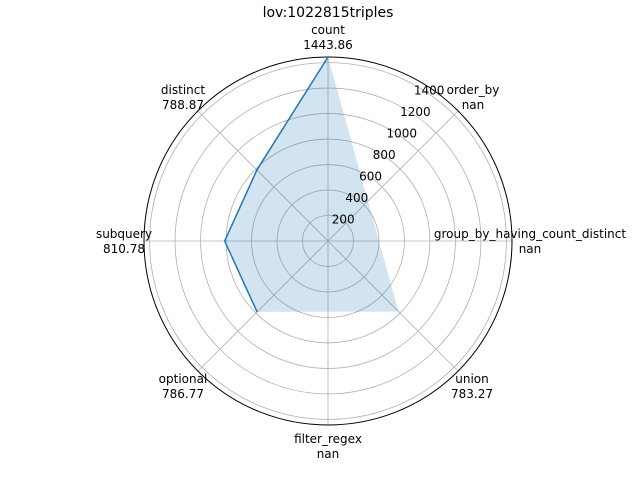 The image size is (640, 480). Describe the element at coordinates (183, 105) in the screenshot. I see `axis-value-label: 788.87` at that location.